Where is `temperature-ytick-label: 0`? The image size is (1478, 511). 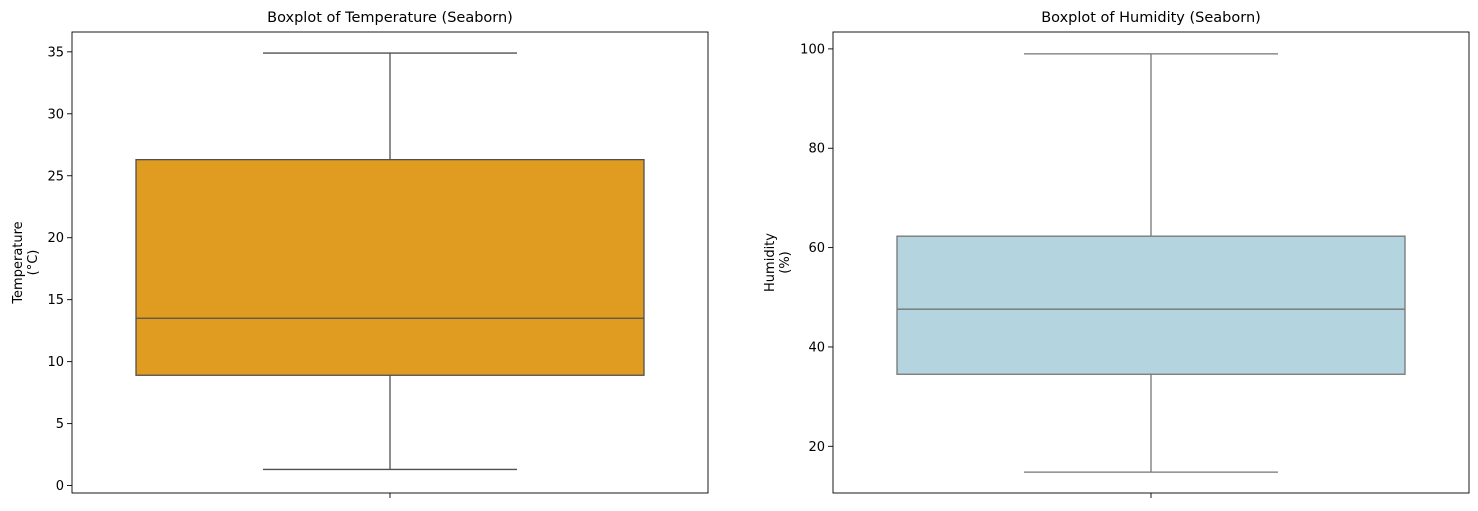 temperature-ytick-label: 0 is located at coordinates (60, 486).